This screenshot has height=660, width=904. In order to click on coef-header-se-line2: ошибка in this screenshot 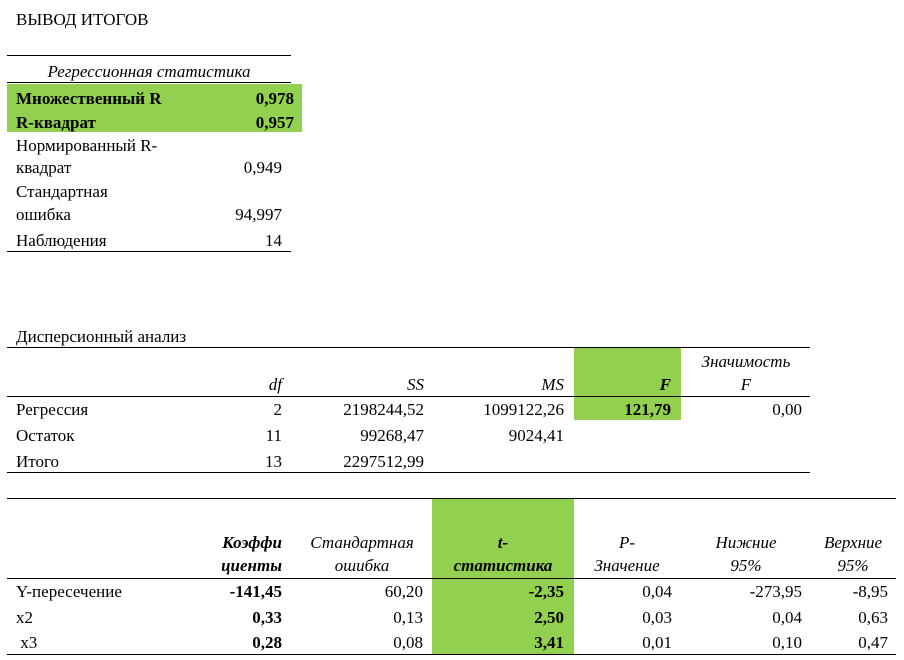, I will do `click(362, 565)`.